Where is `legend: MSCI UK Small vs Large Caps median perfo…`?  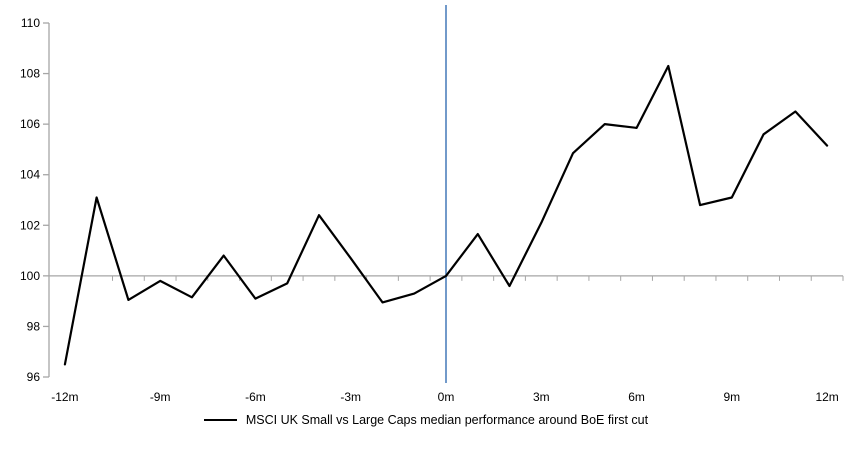
legend: MSCI UK Small vs Large Caps median perfo… is located at coordinates (426, 420).